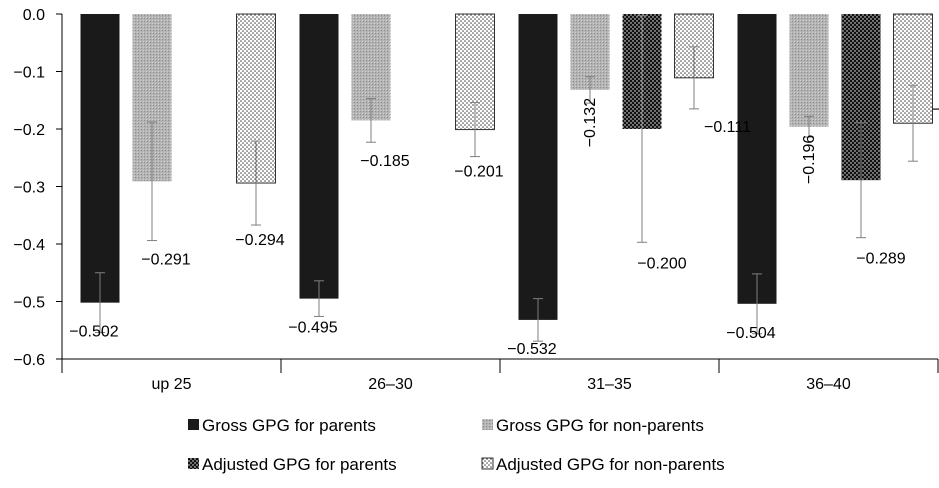 Image resolution: width=939 pixels, height=488 pixels. Describe the element at coordinates (590, 122) in the screenshot. I see `data-label: −0.132` at that location.